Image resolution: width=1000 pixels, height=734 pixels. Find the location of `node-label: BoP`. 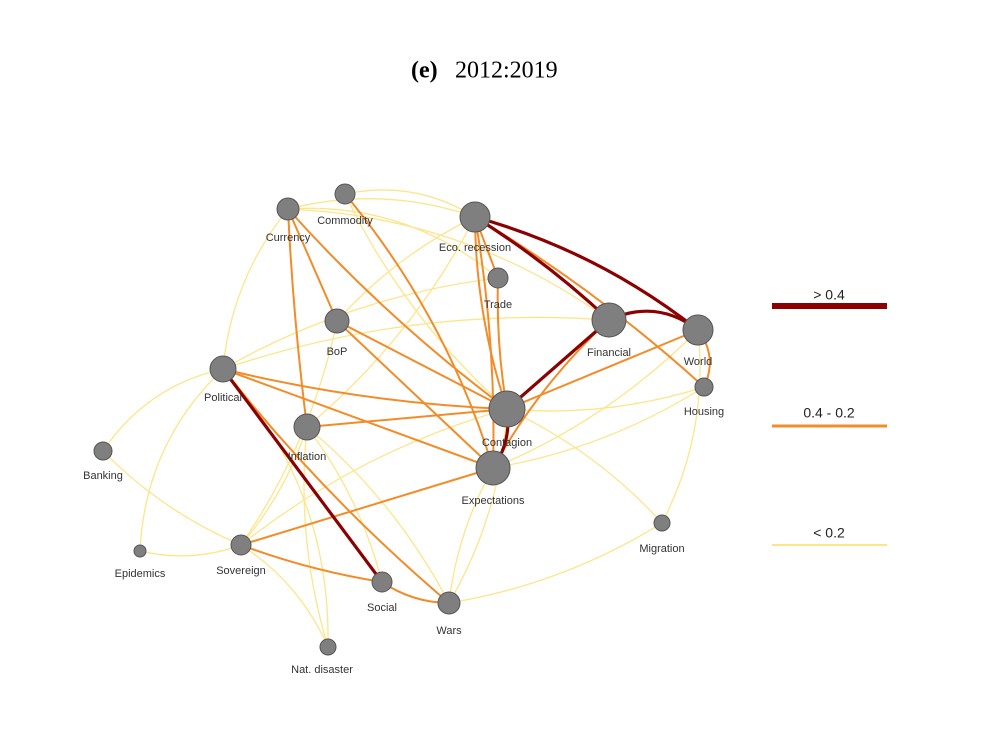

node-label: BoP is located at coordinates (337, 352).